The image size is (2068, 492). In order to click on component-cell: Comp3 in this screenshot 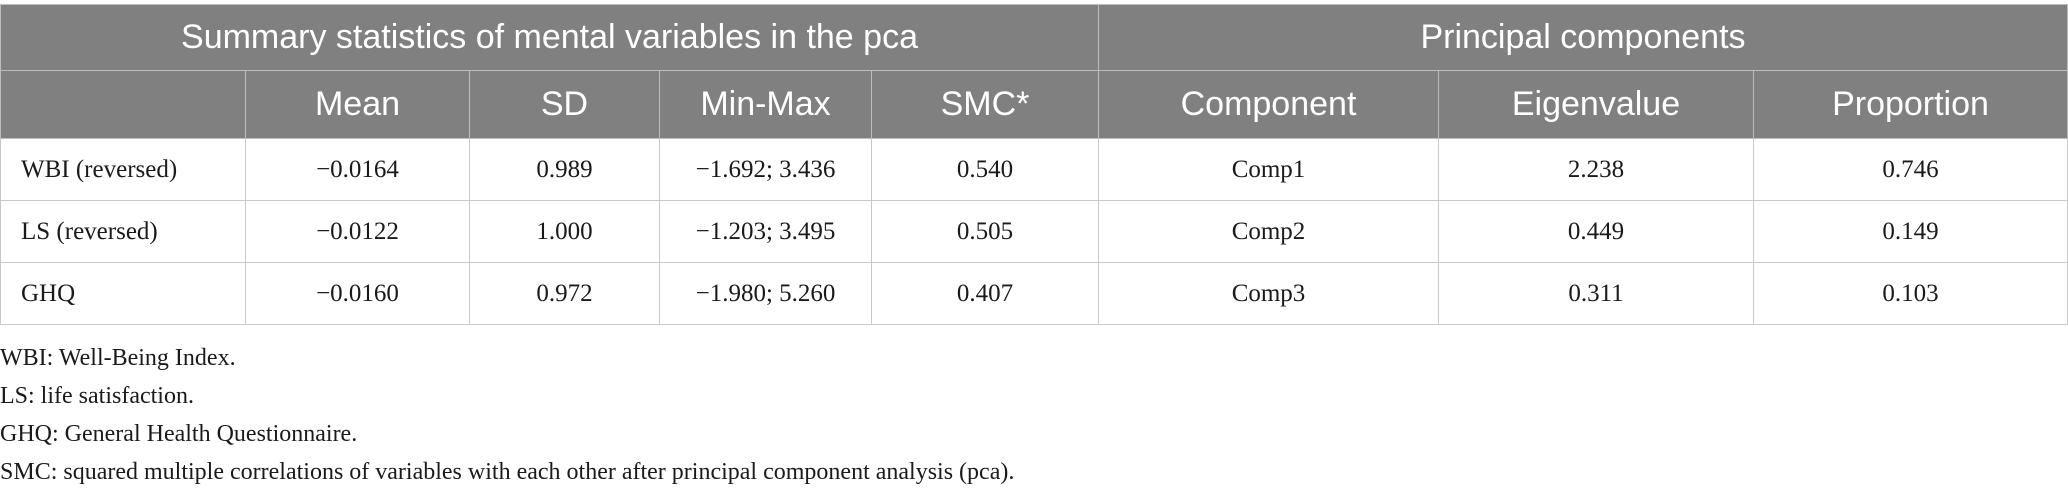, I will do `click(1268, 293)`.